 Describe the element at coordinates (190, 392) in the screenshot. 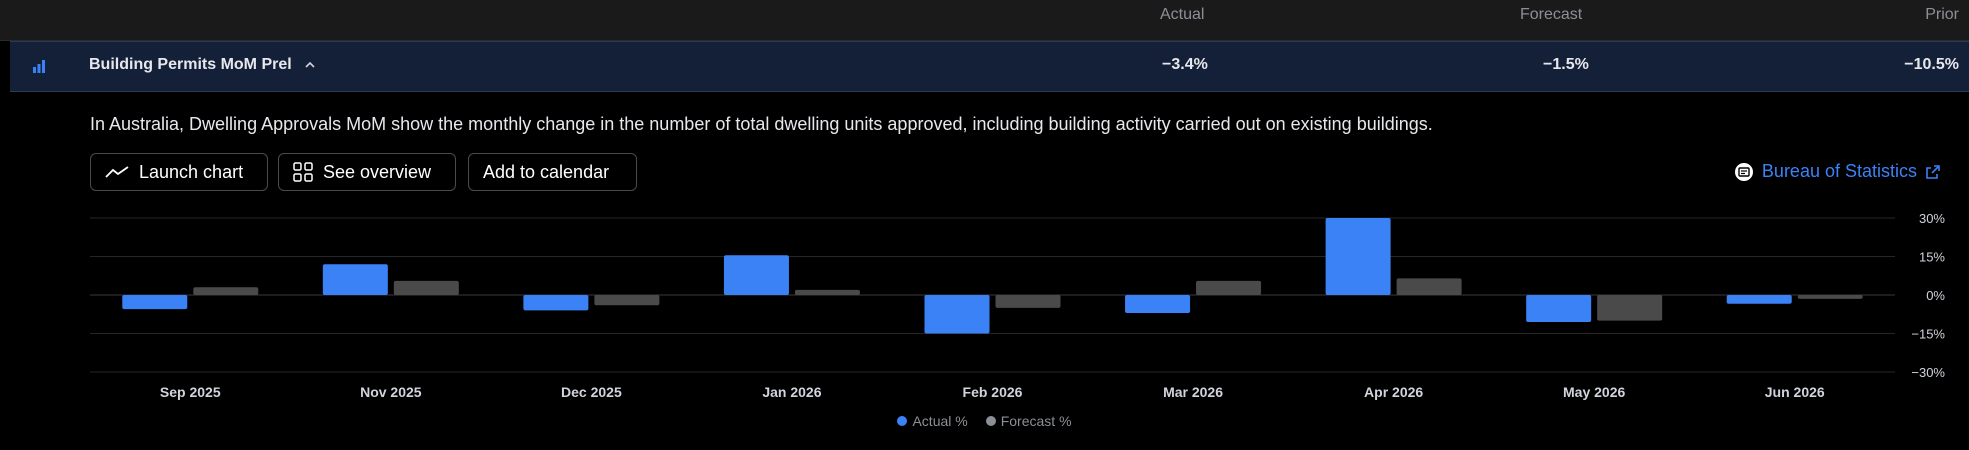

I see `x-tick-label: Sep 2025` at that location.